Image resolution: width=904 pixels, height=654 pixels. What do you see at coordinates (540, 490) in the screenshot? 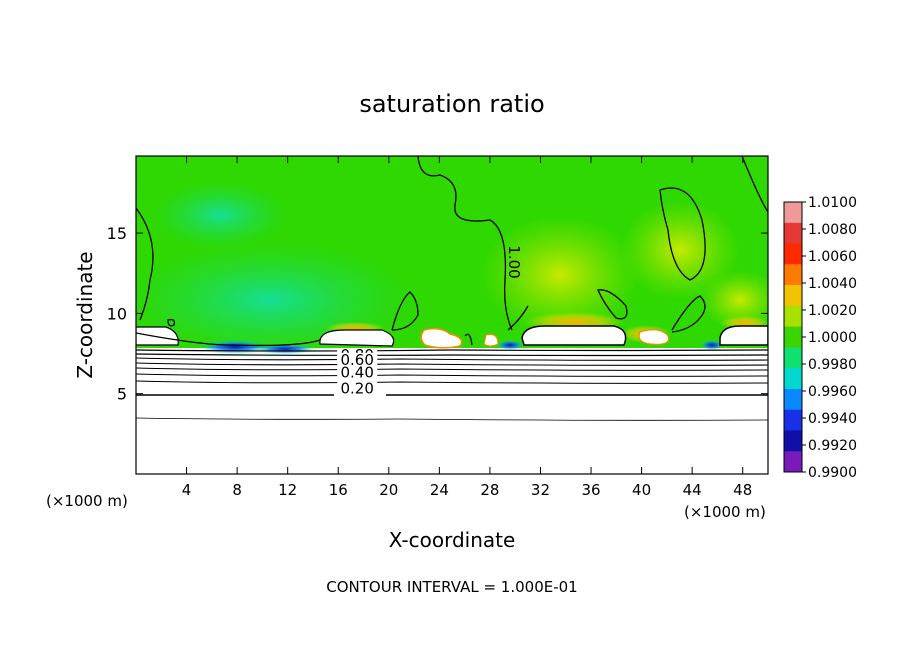
I see `x-tick-label: 32` at bounding box center [540, 490].